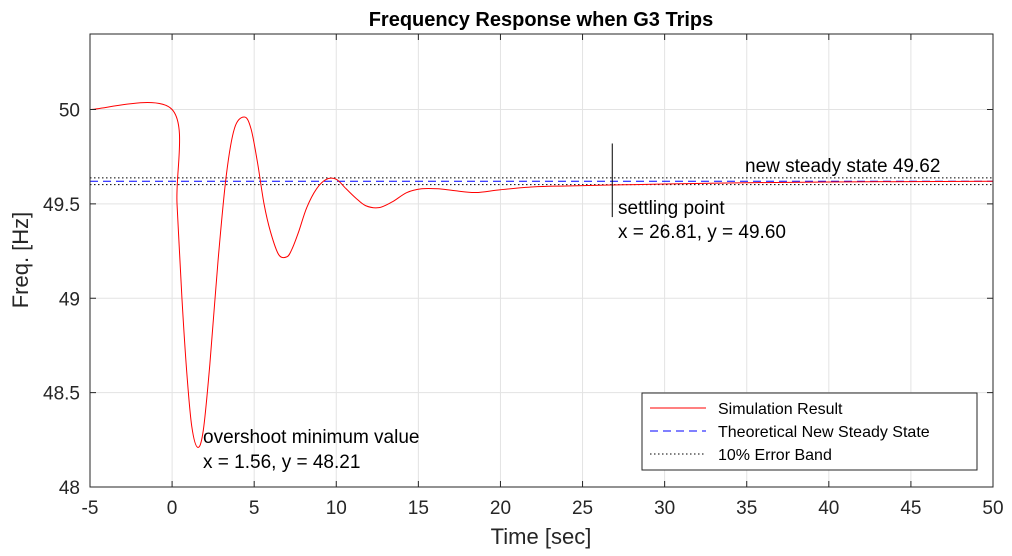  I want to click on steady-state-annotation: new steady state 49.62, so click(842, 166).